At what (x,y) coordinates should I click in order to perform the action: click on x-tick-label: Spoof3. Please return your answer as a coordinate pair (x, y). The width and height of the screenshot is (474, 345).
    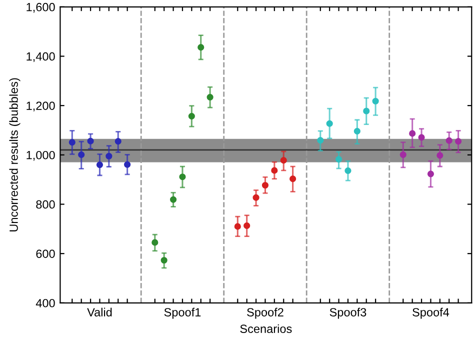
    Looking at the image, I should click on (348, 313).